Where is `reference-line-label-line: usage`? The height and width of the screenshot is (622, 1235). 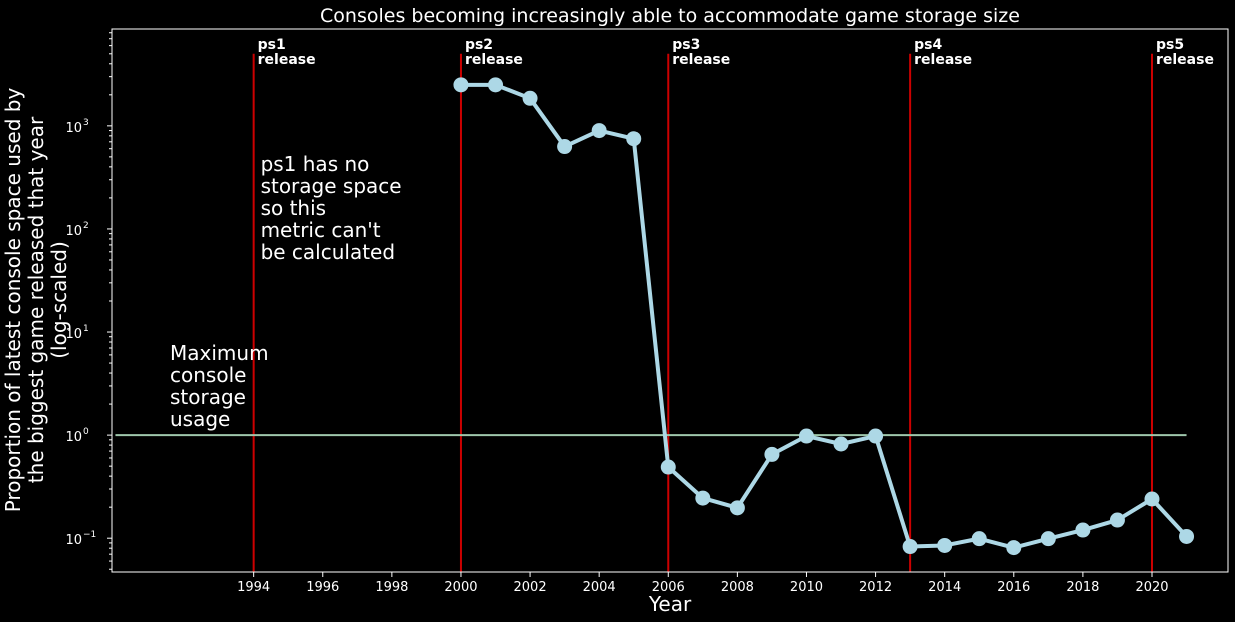 reference-line-label-line: usage is located at coordinates (200, 419).